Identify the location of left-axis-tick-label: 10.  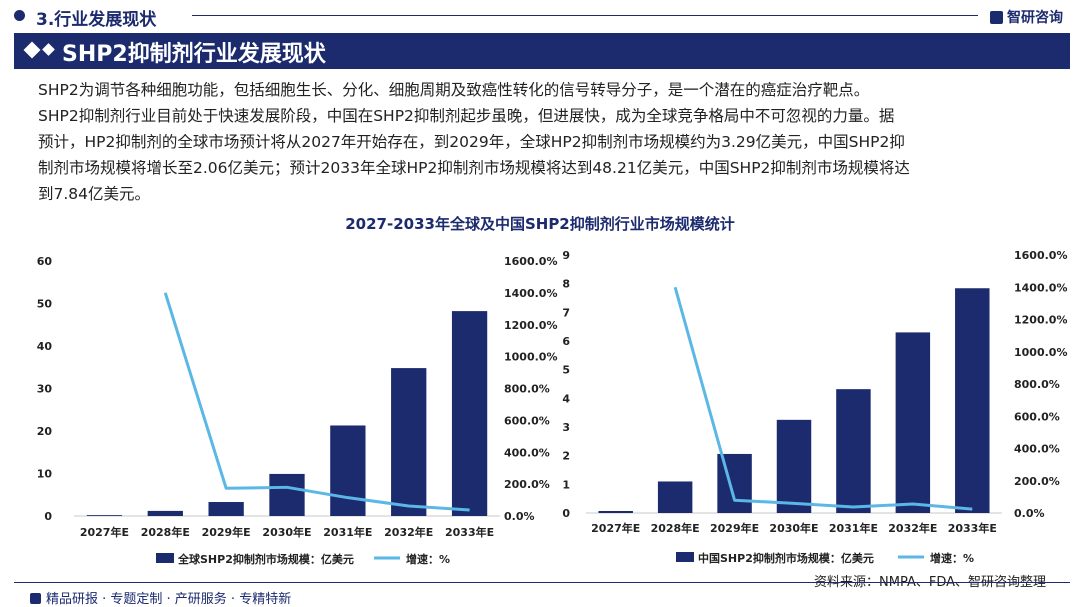
(45, 474).